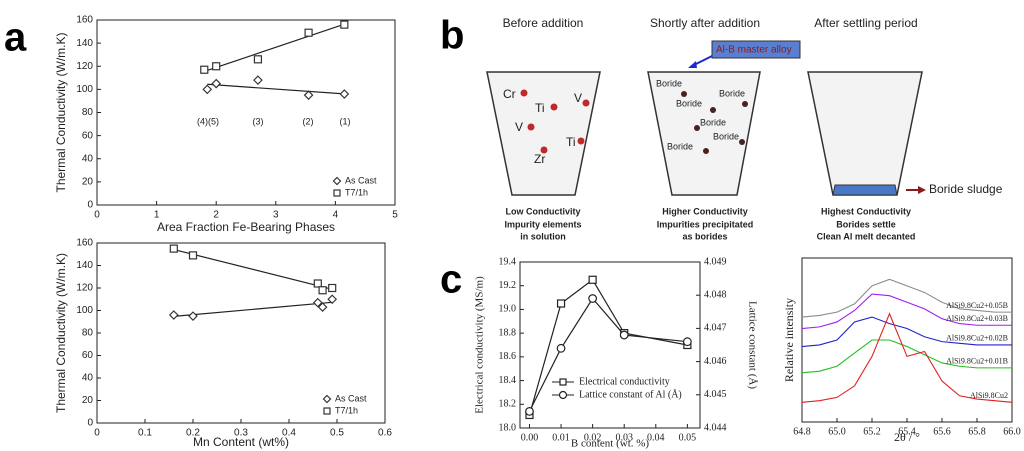 Image resolution: width=1024 pixels, height=451 pixels. I want to click on arrow-head, so click(692, 64).